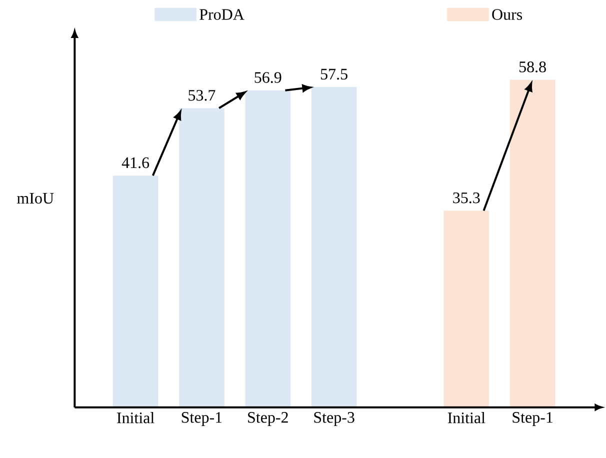  Describe the element at coordinates (136, 162) in the screenshot. I see `data-label: 41.6` at that location.